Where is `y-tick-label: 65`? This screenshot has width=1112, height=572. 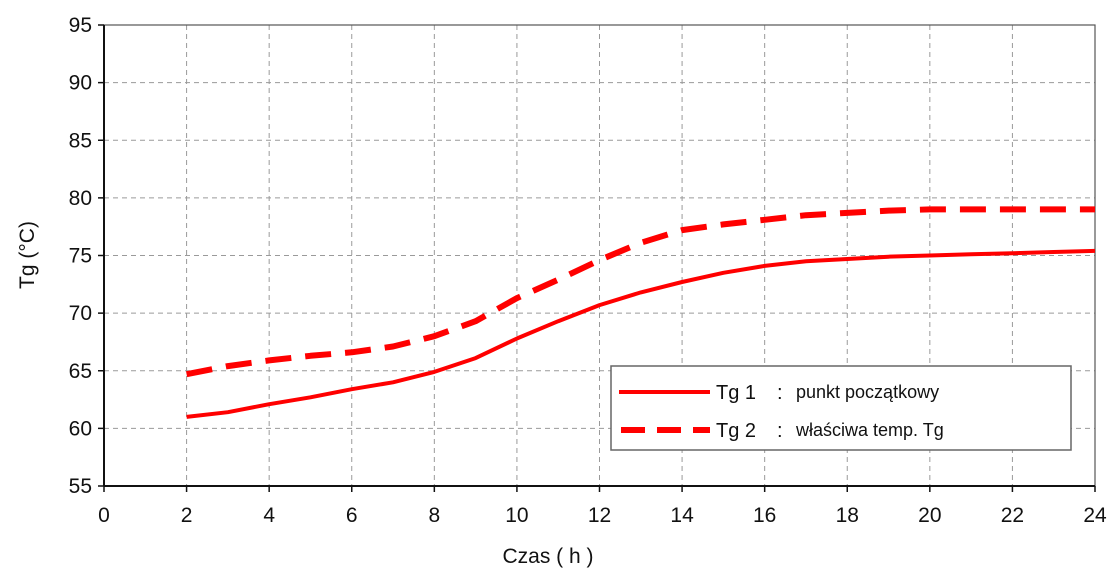
y-tick-label: 65 is located at coordinates (80, 371).